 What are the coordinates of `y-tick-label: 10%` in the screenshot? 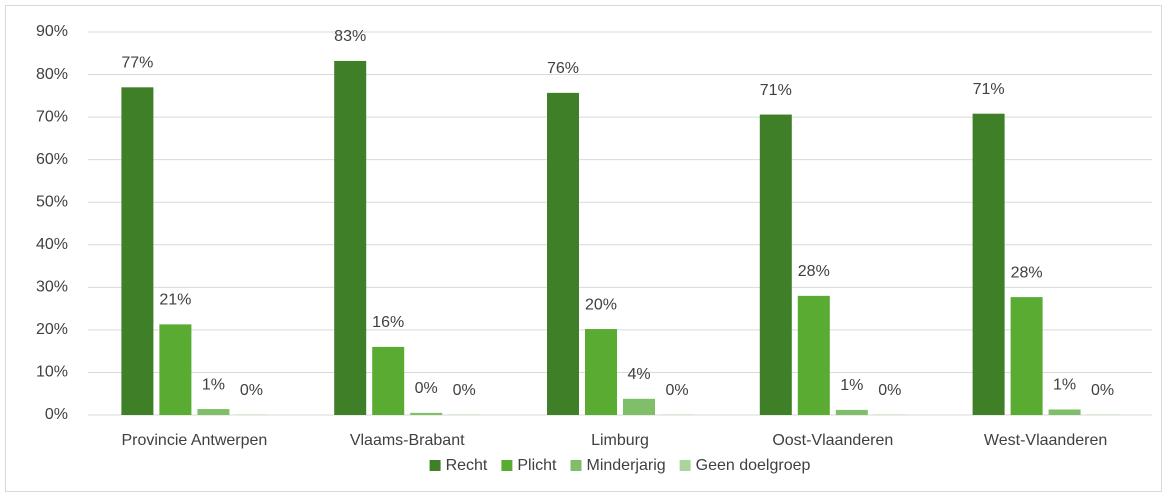 It's located at (52, 372).